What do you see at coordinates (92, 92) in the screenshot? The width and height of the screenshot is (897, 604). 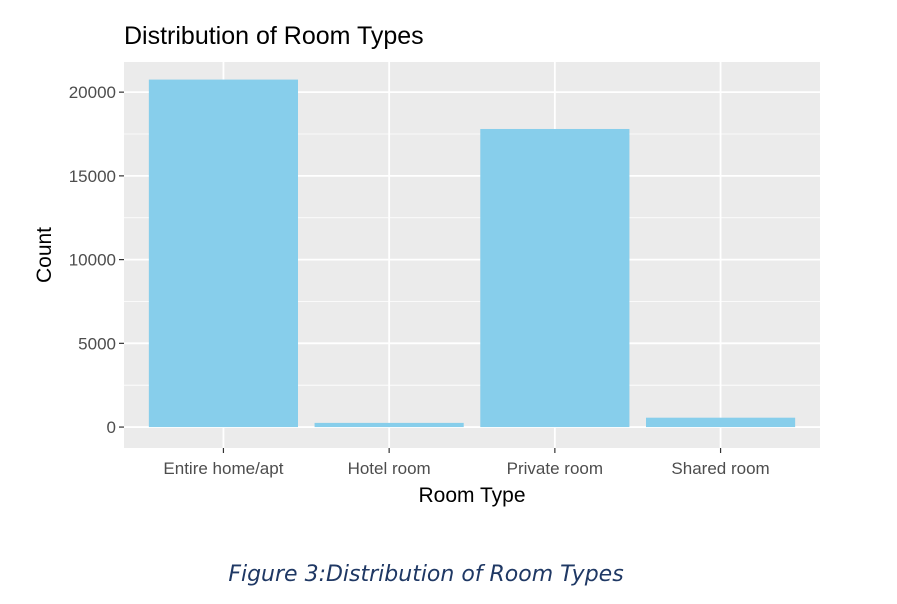 I see `y-tick-label: 20000` at bounding box center [92, 92].